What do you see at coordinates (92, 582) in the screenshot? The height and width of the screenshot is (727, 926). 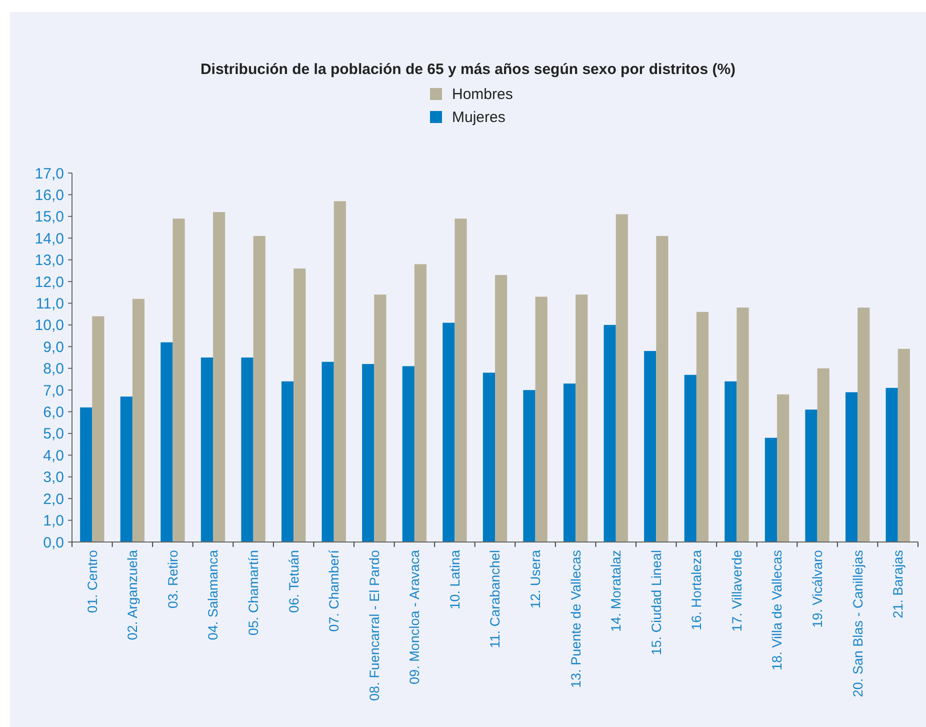 I see `x-tick-label: 01. Centro` at bounding box center [92, 582].